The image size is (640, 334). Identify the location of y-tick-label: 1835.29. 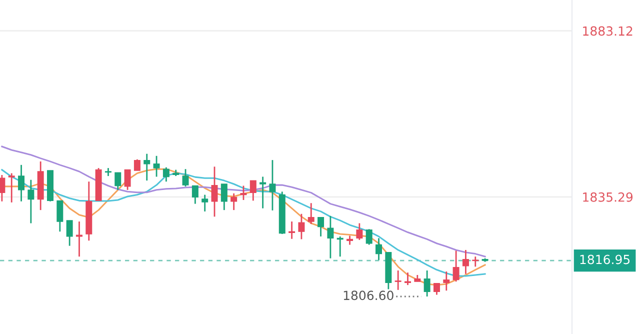
(608, 197).